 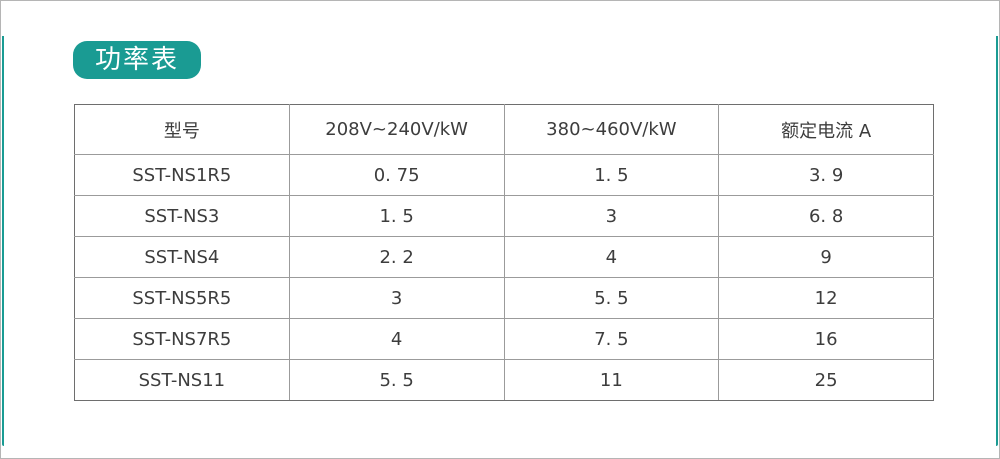 I want to click on cell-model: SST-NS5R5, so click(x=182, y=298).